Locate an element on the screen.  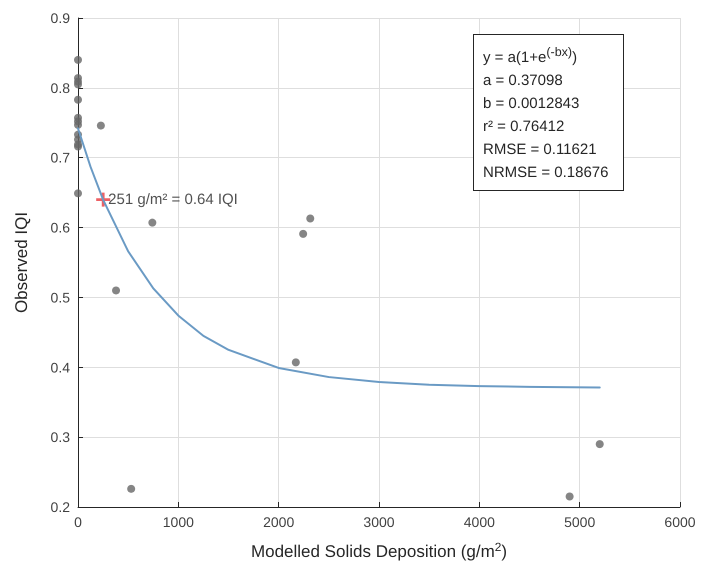
y-tick-label: 0.9 is located at coordinates (60, 18).